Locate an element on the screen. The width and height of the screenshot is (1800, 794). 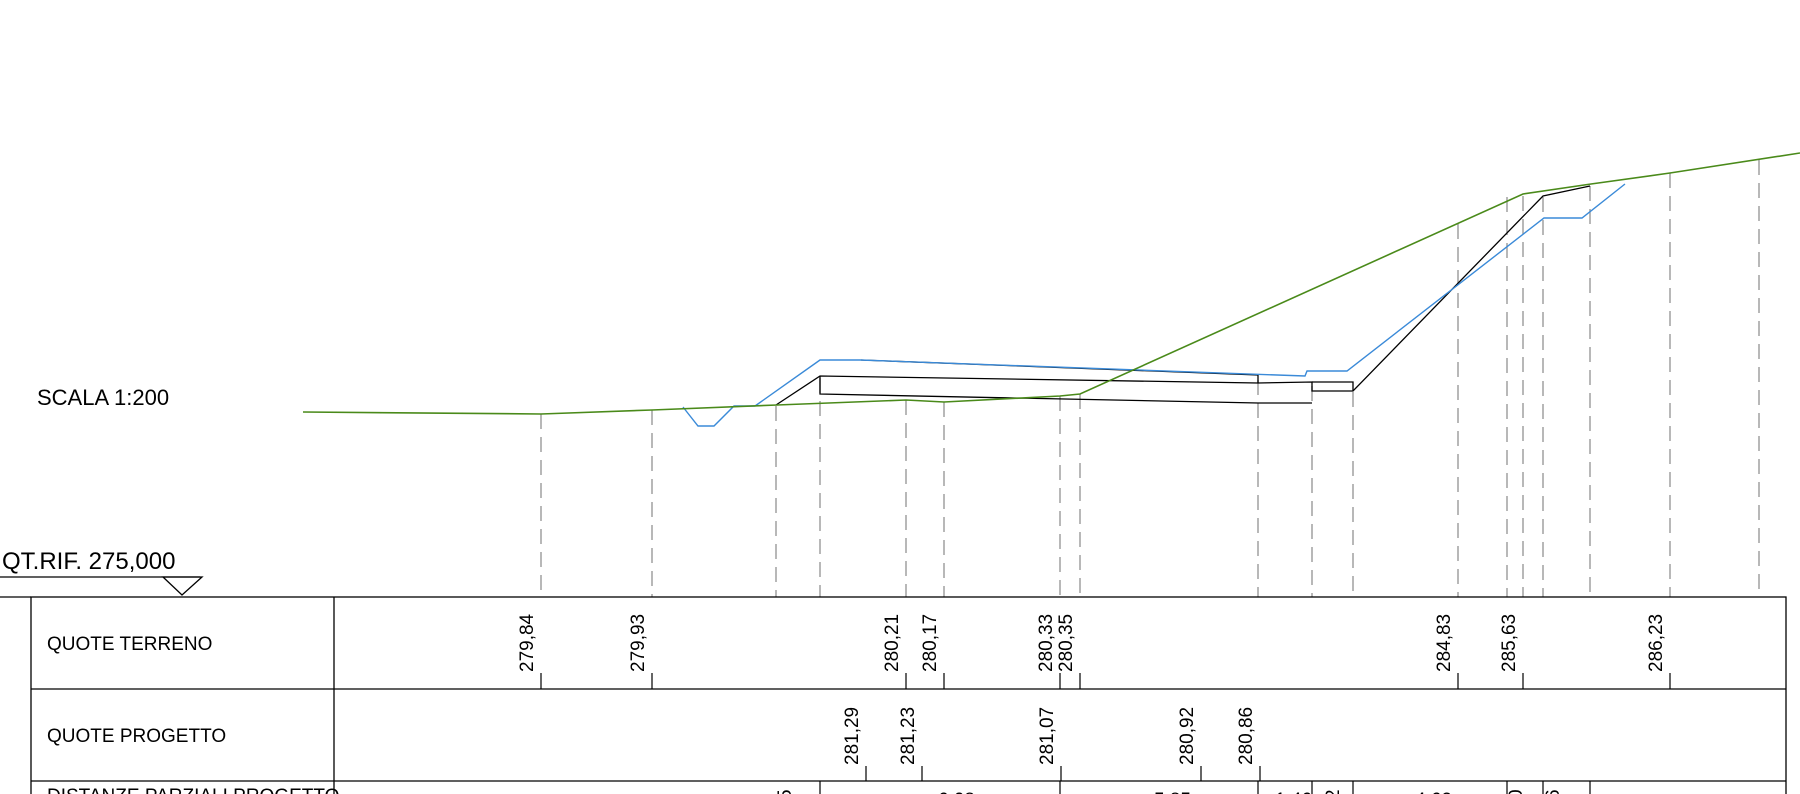
design-values: 281,29 281,23 281,07 280,92 280,86 is located at coordinates (1051, 744).